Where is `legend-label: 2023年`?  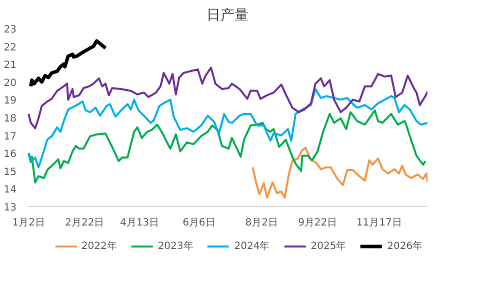
legend-label: 2023年 is located at coordinates (176, 246).